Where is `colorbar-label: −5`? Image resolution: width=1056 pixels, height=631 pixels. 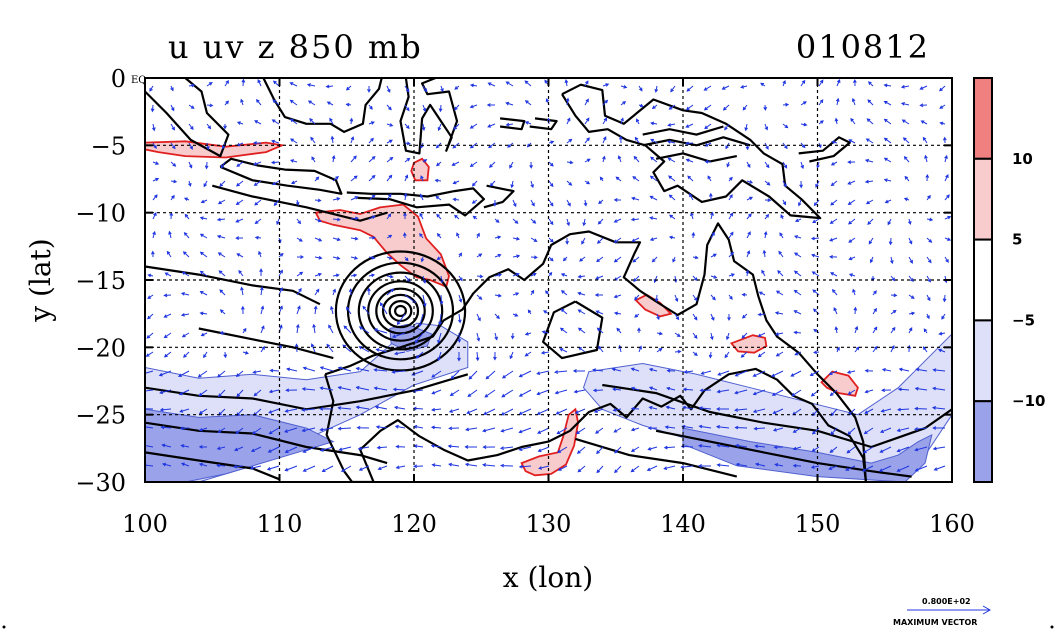 colorbar-label: −5 is located at coordinates (1023, 320).